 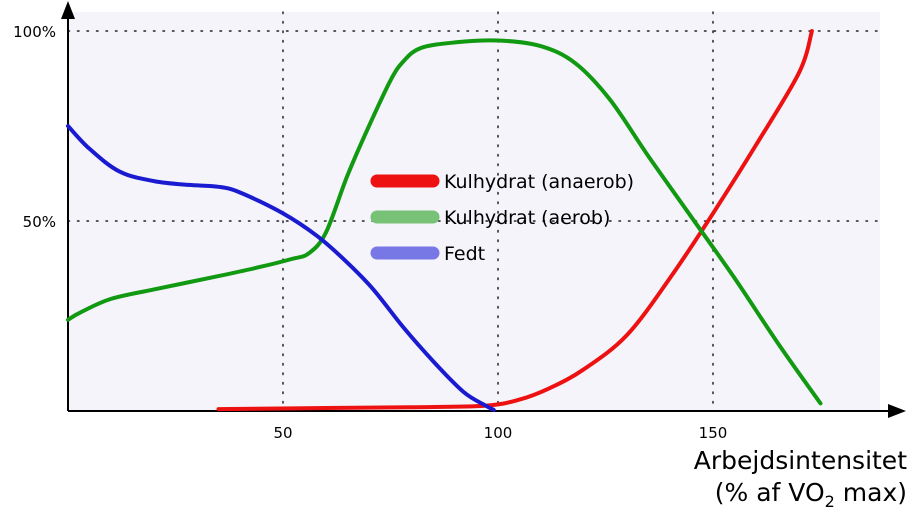 I want to click on x-tick-label-100: 100, so click(x=498, y=433).